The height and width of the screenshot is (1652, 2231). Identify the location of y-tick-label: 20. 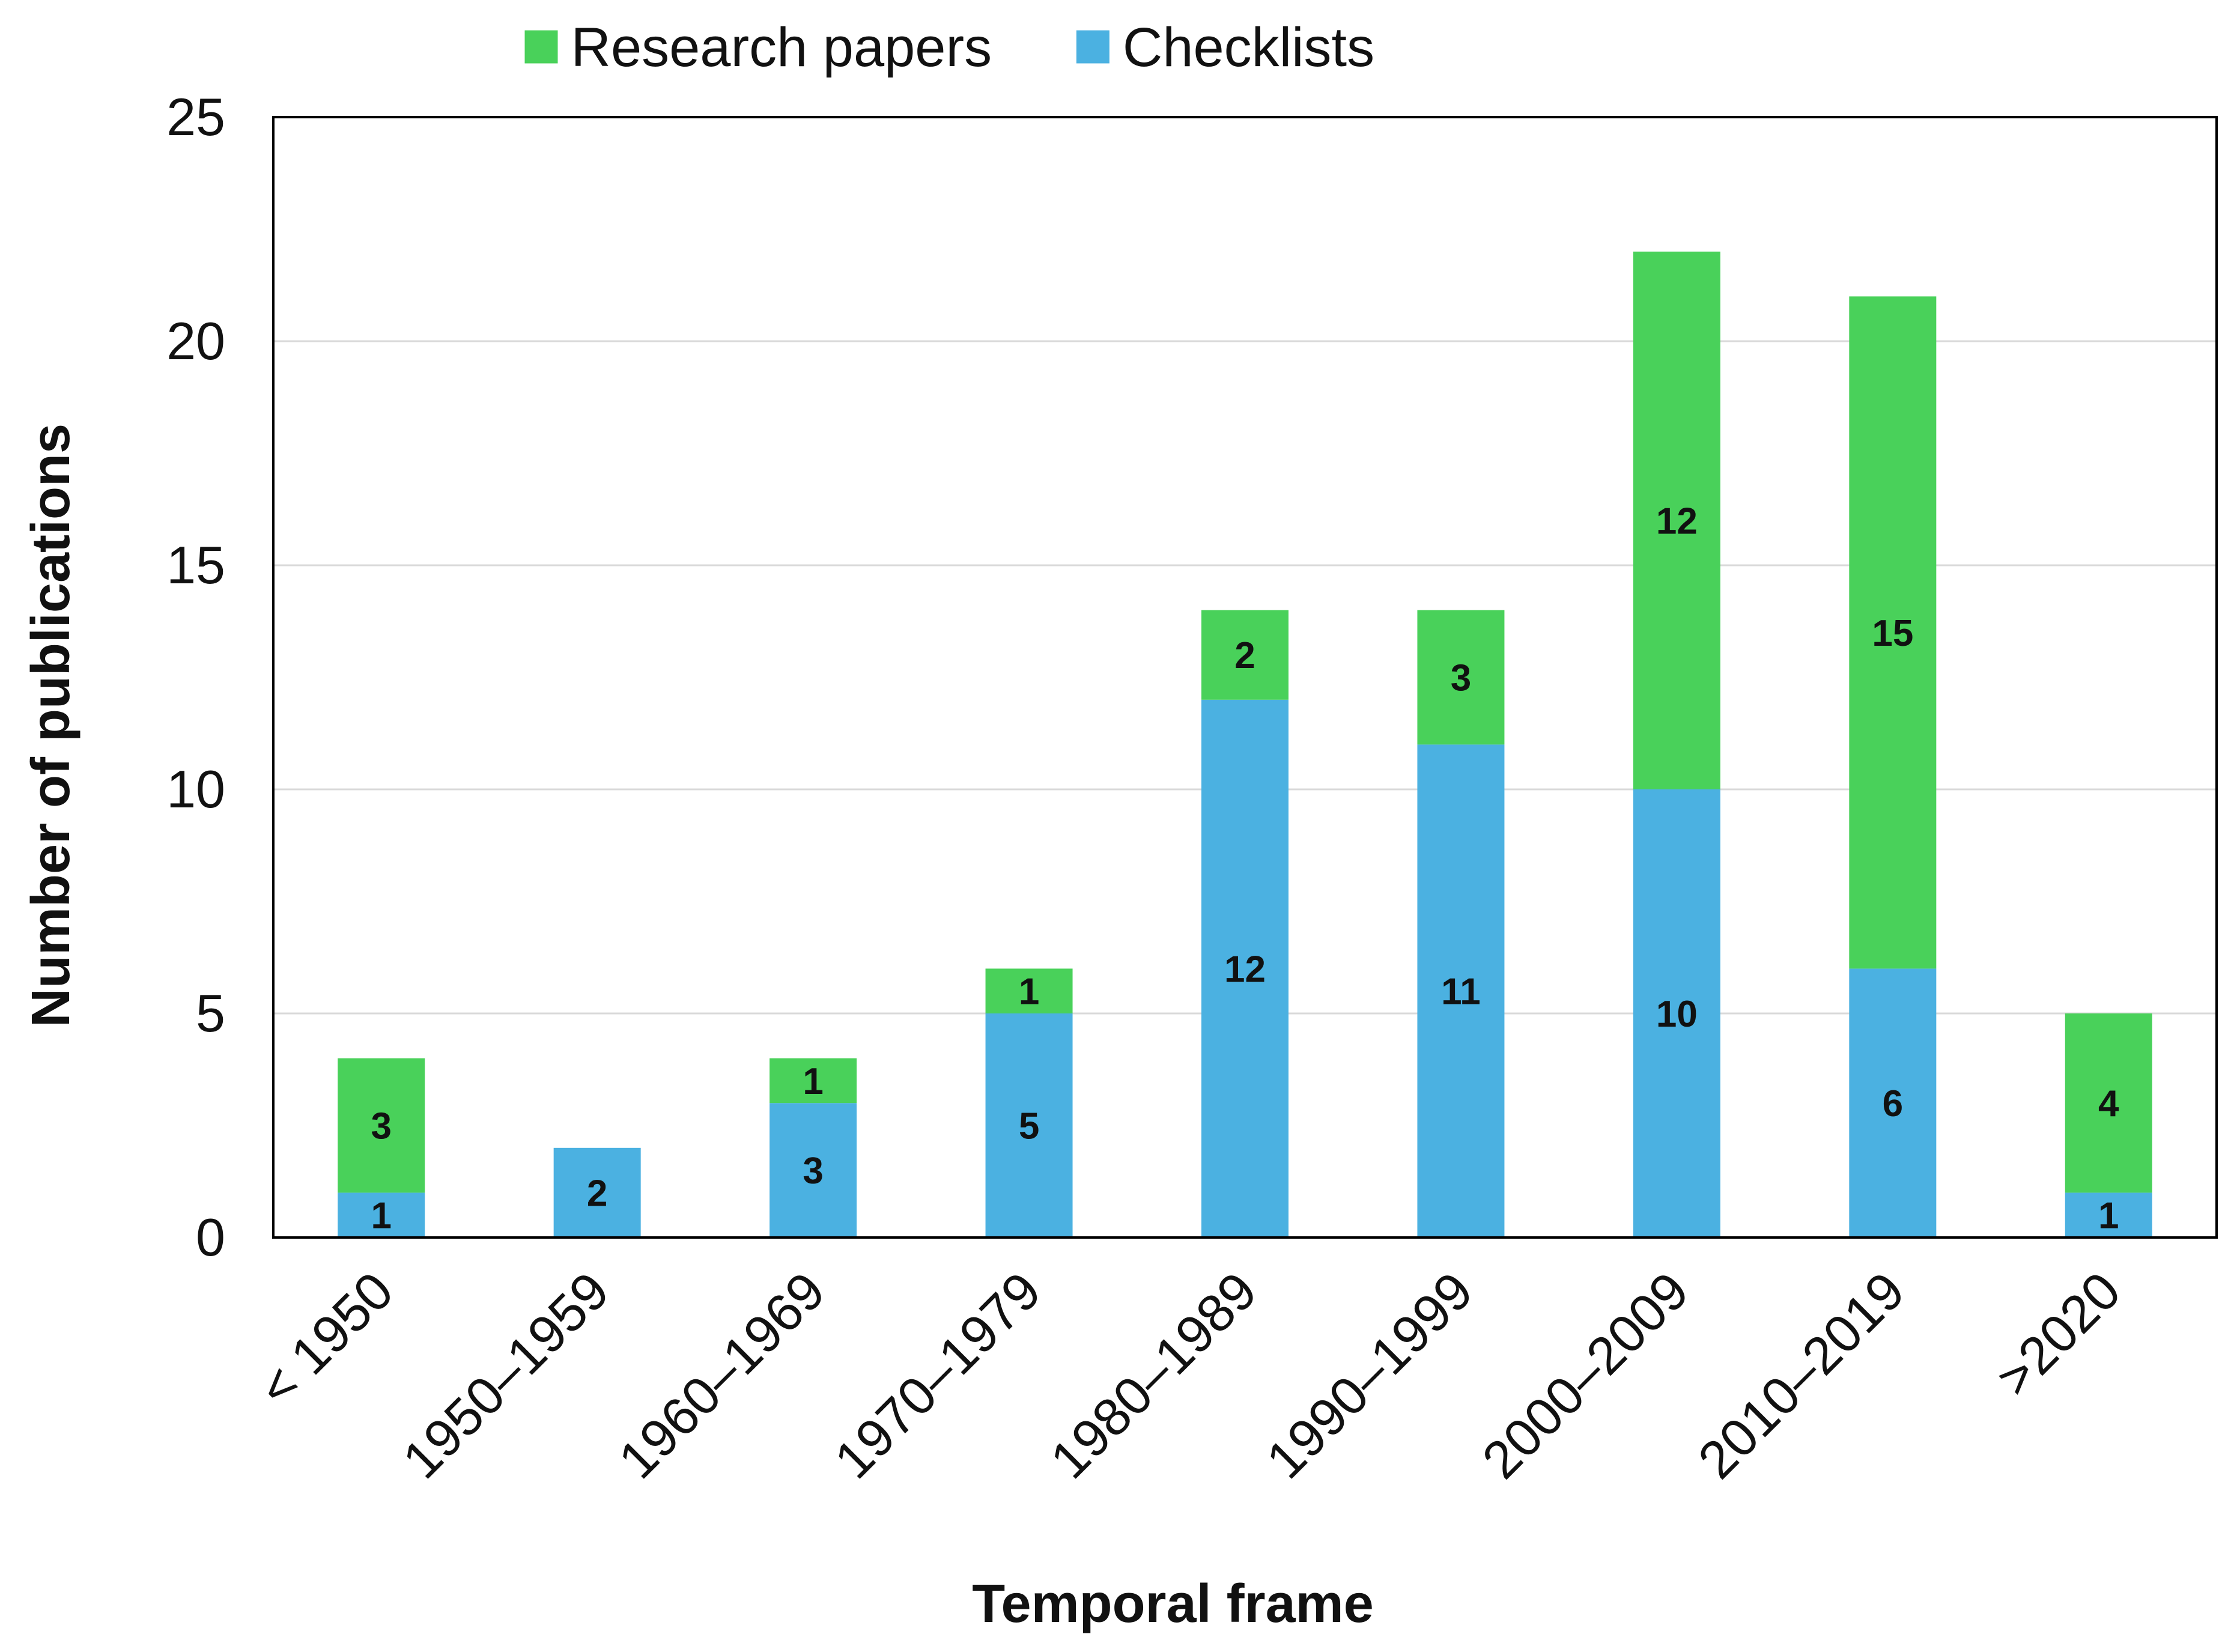
(195, 341).